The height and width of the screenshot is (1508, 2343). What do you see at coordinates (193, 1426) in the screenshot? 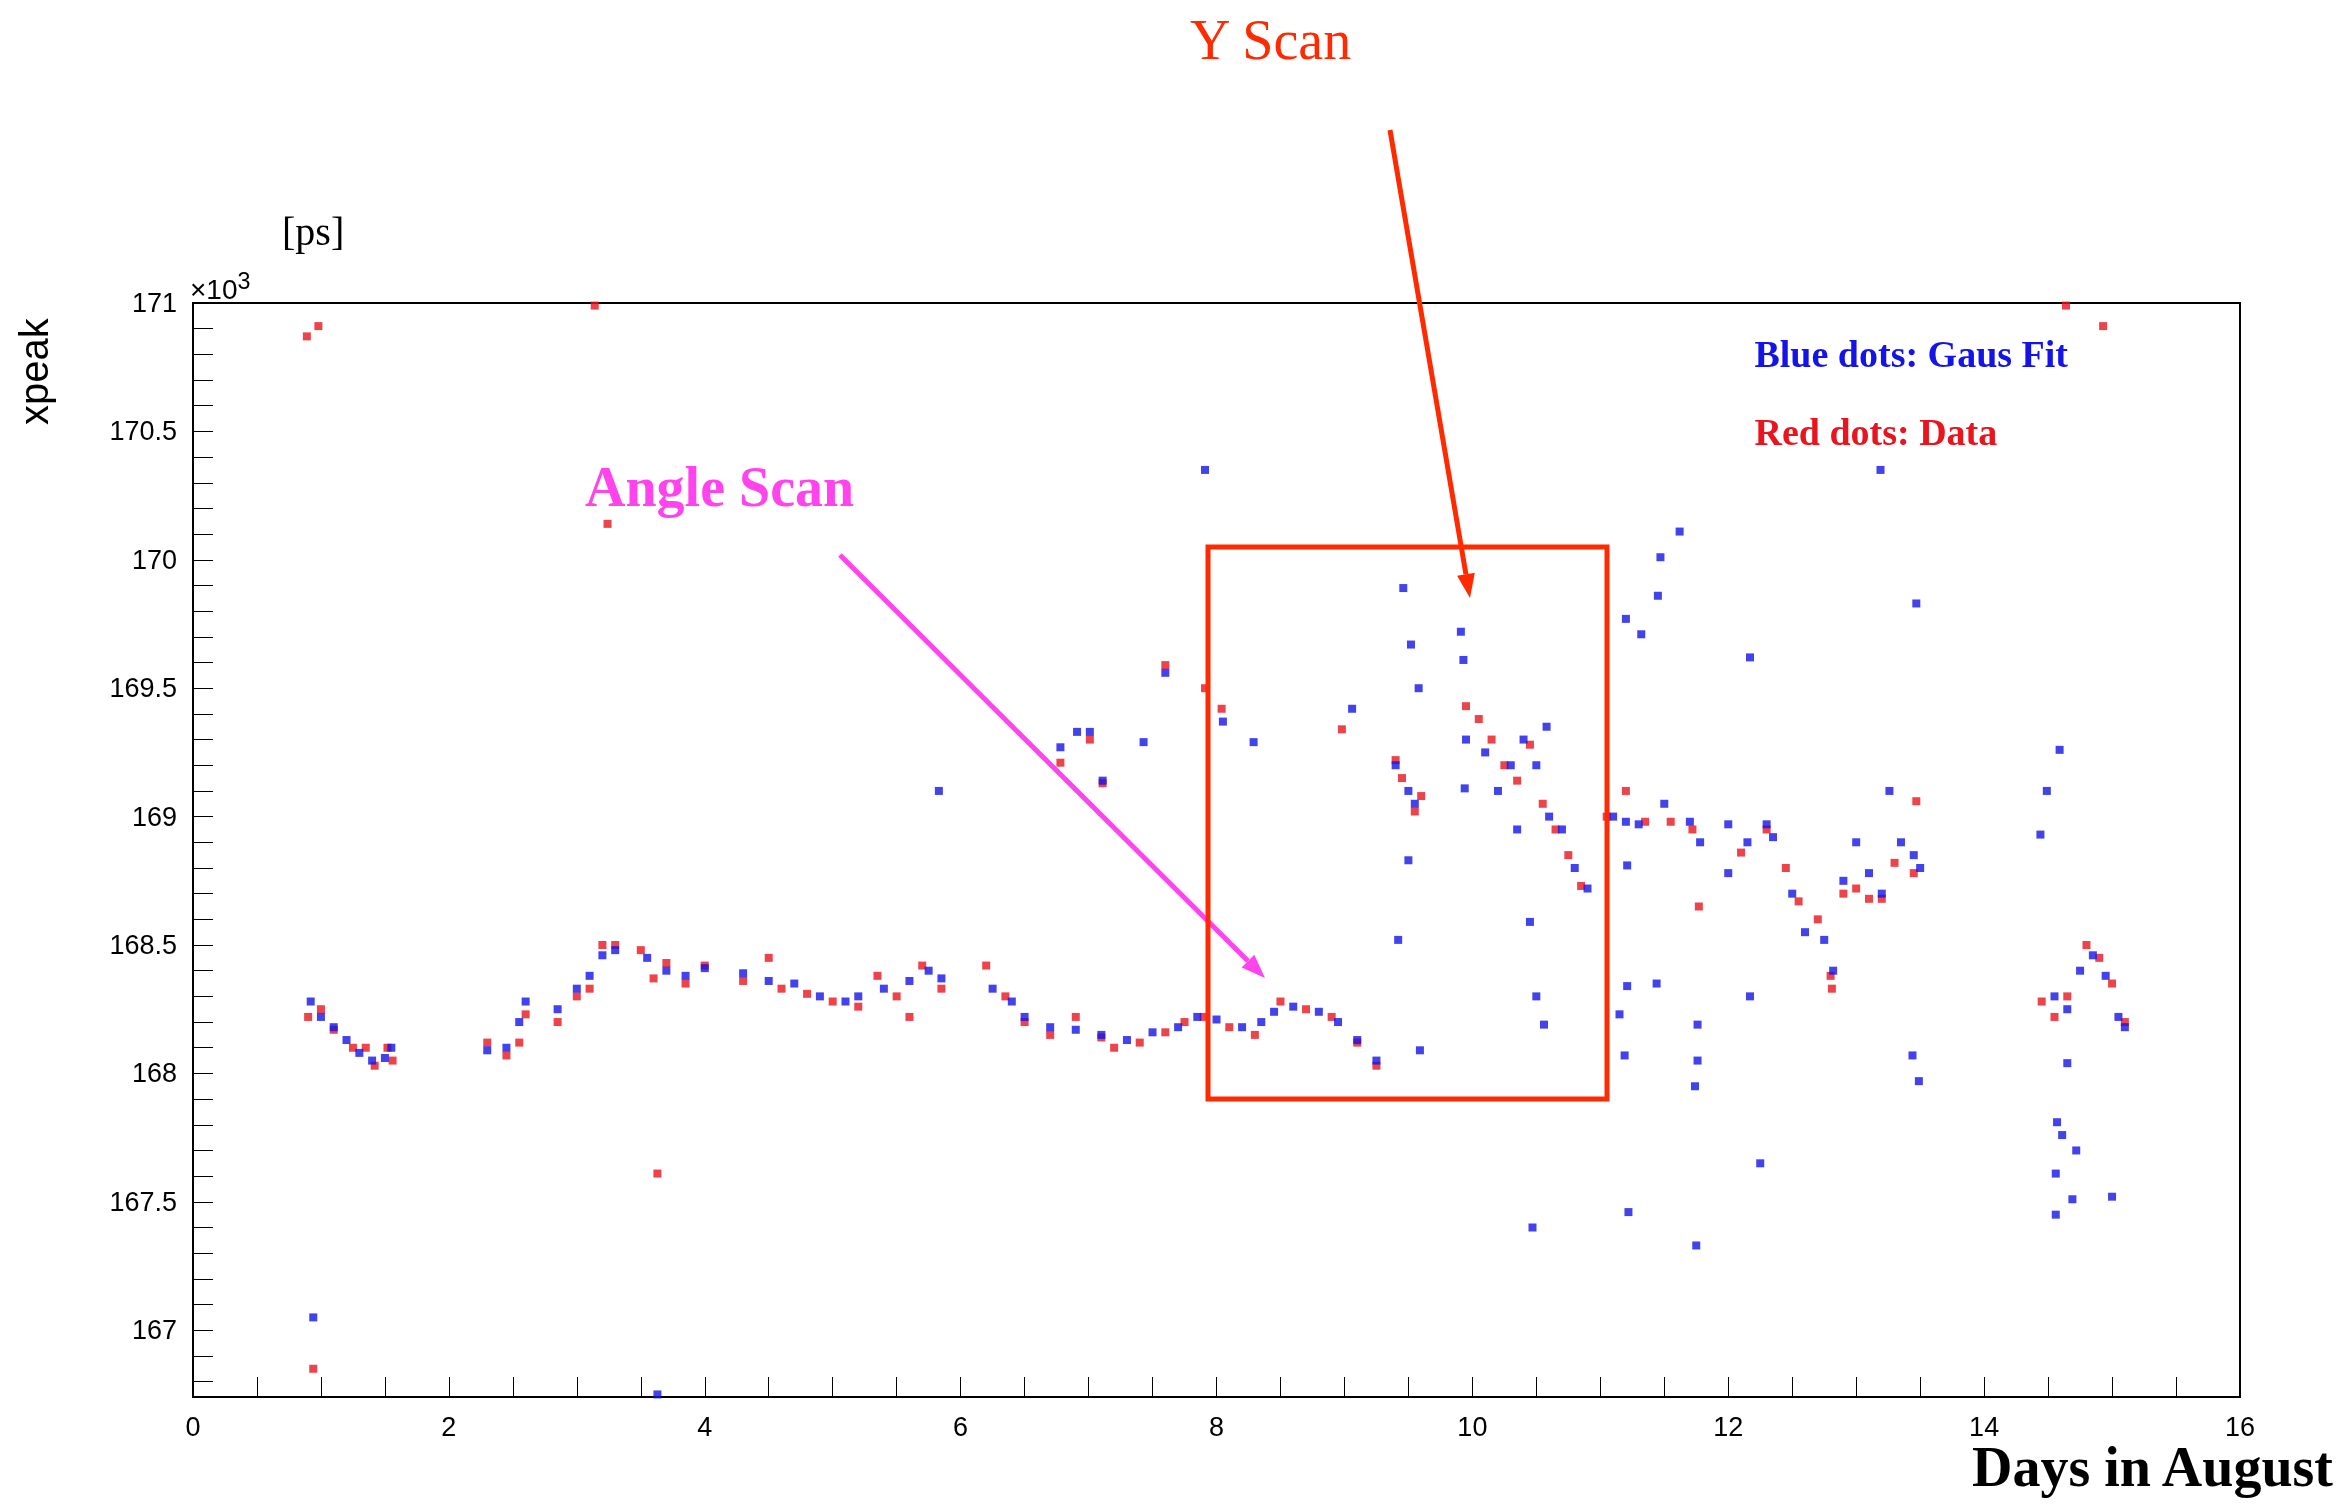
I see `x-tick-label: 0` at bounding box center [193, 1426].